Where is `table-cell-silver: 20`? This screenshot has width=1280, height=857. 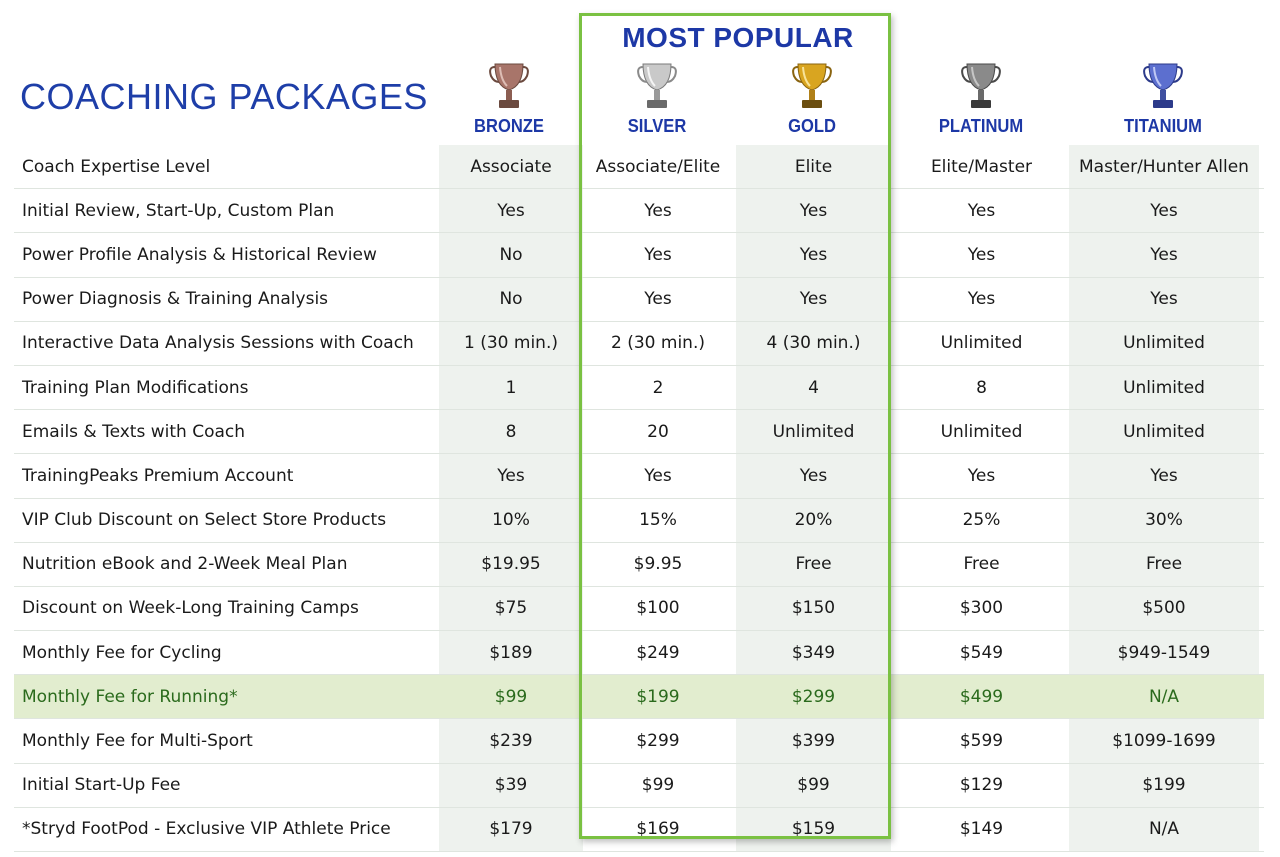 table-cell-silver: 20 is located at coordinates (658, 431).